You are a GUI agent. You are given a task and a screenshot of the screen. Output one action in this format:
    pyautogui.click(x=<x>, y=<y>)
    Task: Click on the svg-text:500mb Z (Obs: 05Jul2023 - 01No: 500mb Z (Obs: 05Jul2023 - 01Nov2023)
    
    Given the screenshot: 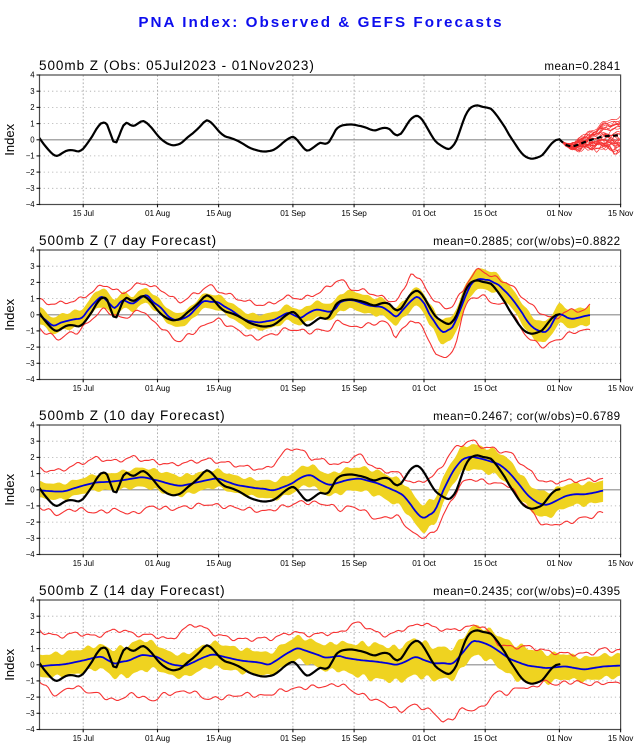 What is the action you would take?
    pyautogui.click(x=177, y=65)
    